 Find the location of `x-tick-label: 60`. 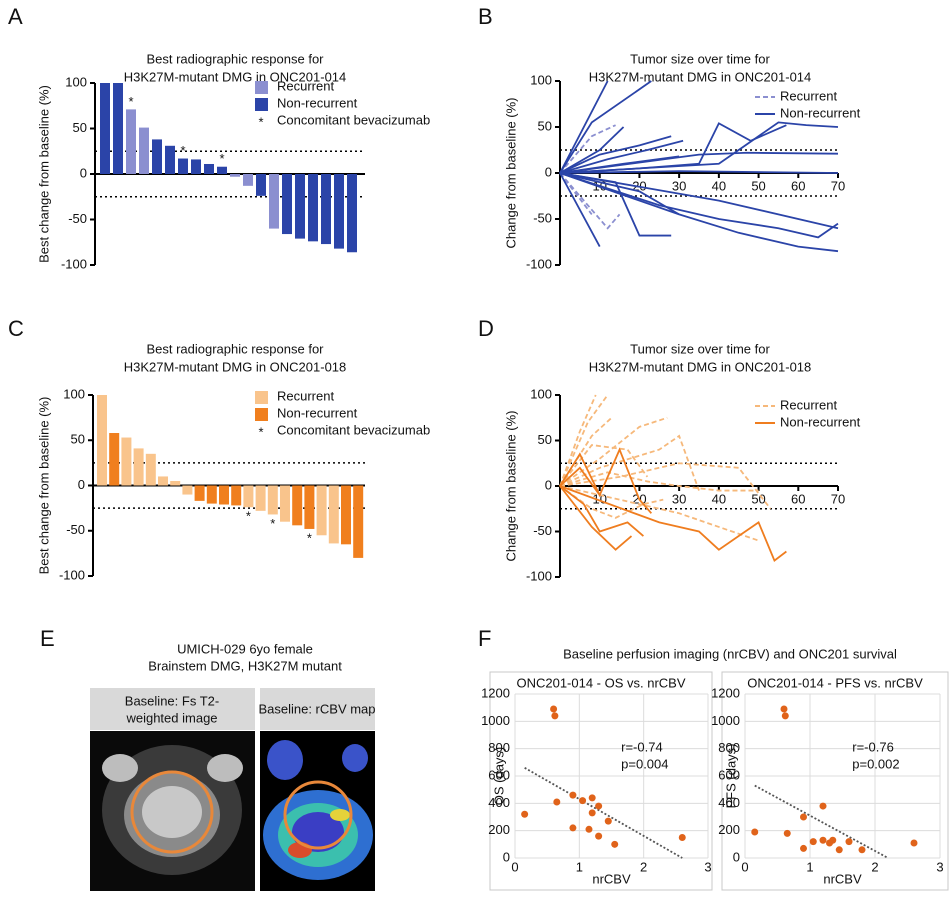

x-tick-label: 60 is located at coordinates (798, 185).